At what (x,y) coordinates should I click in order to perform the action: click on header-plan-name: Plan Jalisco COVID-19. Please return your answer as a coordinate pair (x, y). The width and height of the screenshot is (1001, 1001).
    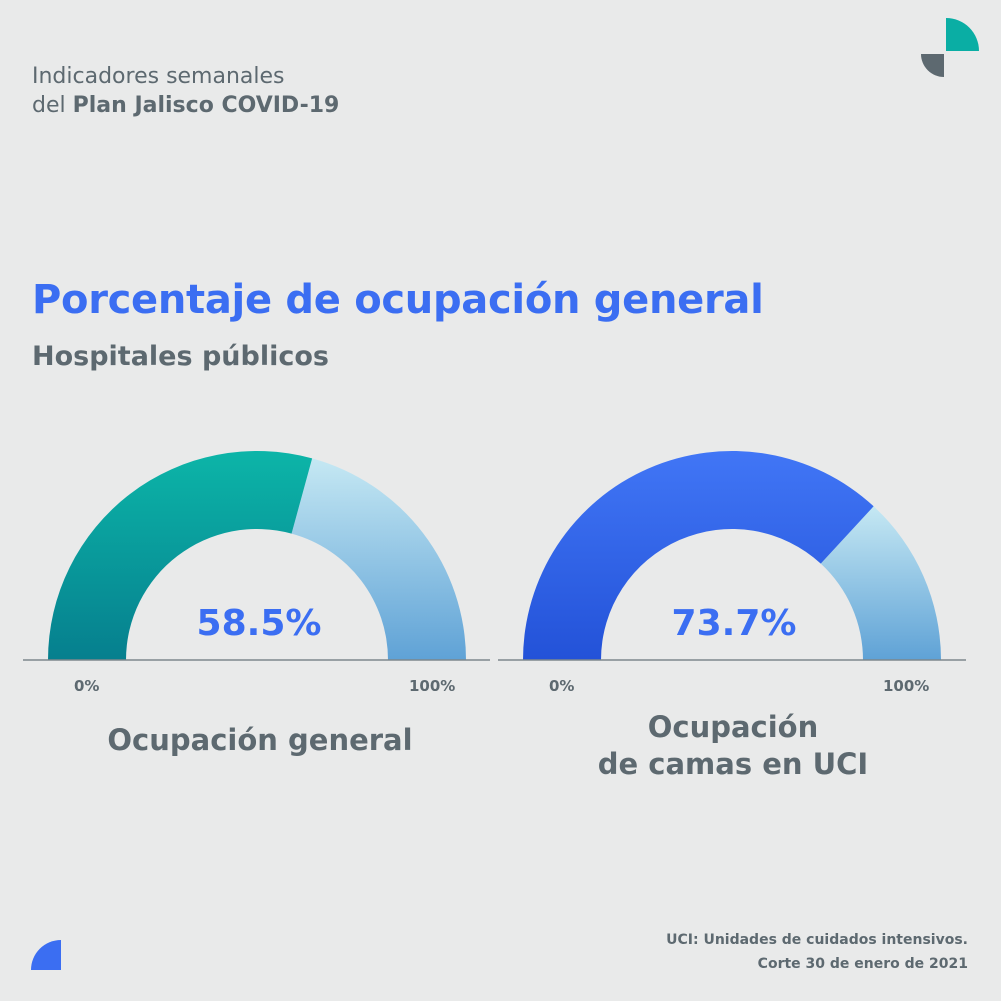
    Looking at the image, I should click on (206, 105).